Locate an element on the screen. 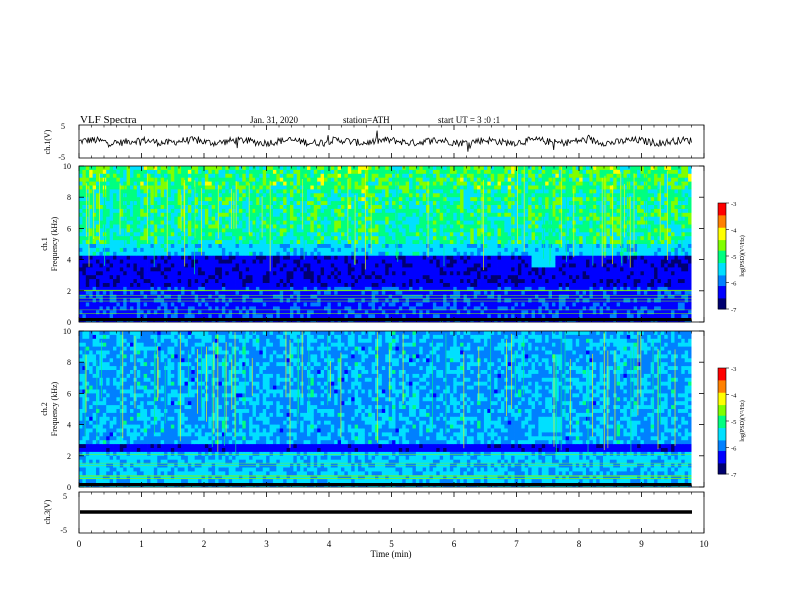 The image size is (792, 612). cbar1-tick-4: -7 is located at coordinates (734, 310).